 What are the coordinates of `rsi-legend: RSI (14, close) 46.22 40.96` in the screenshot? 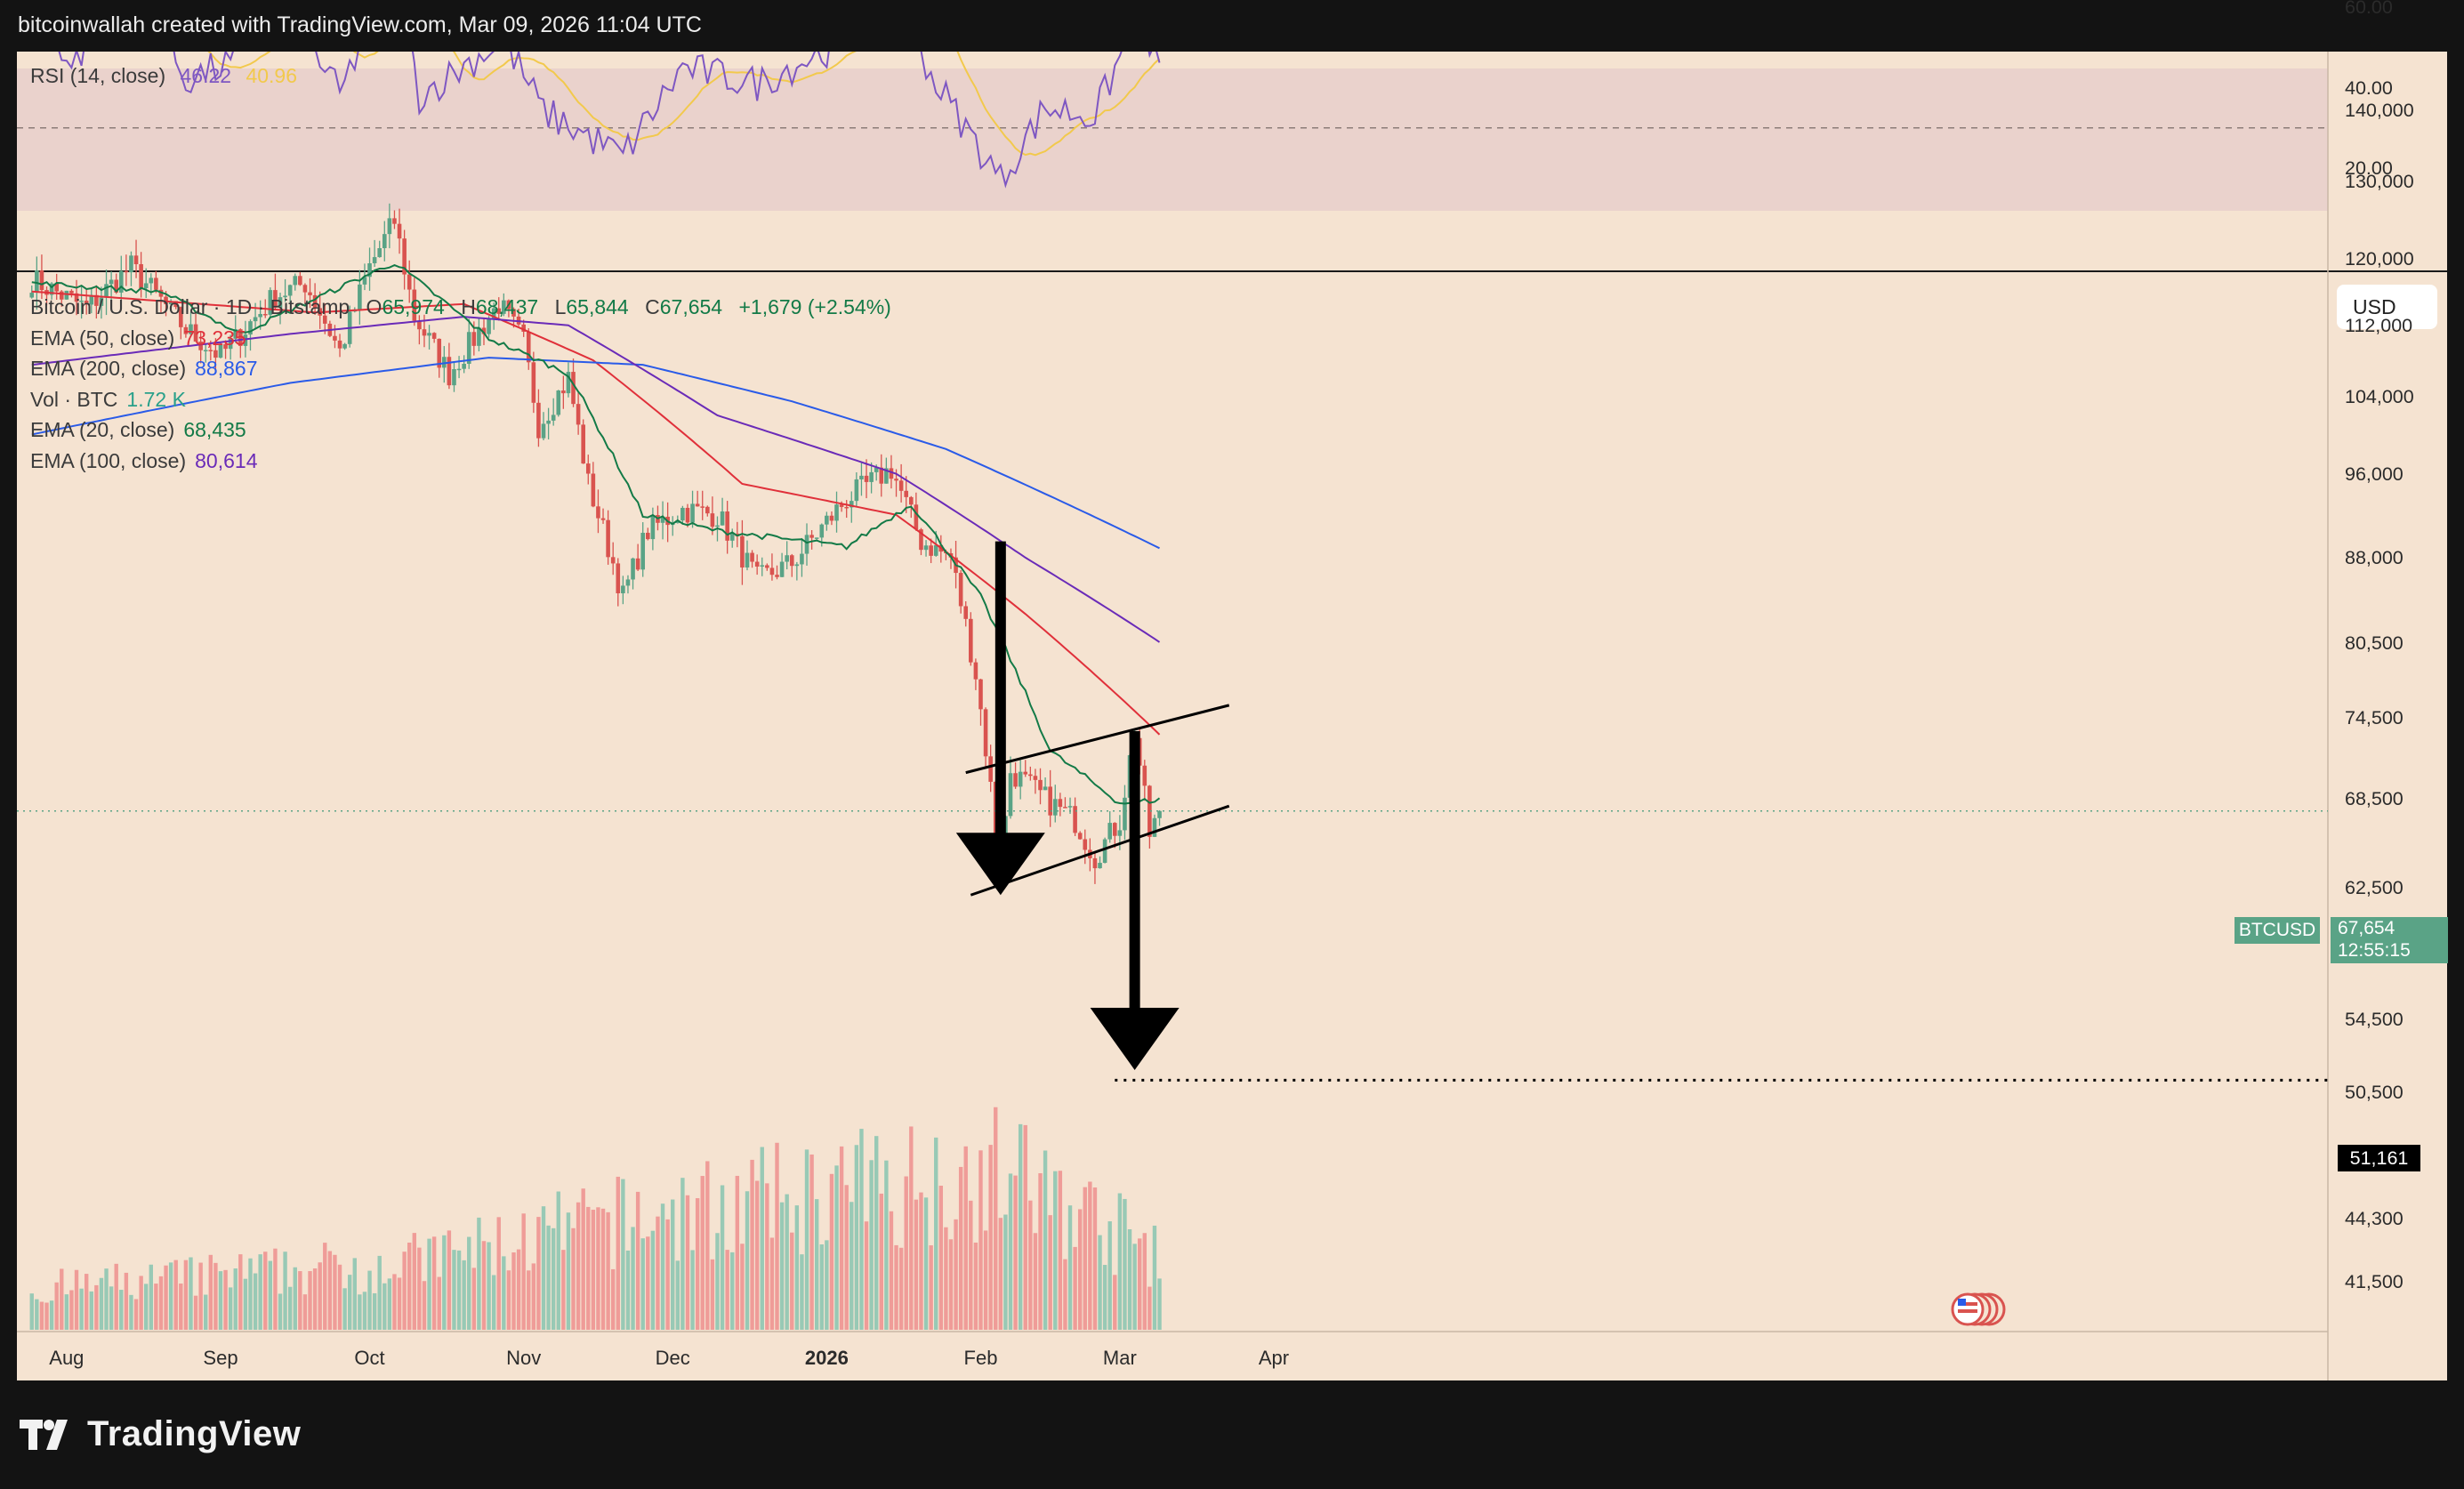 It's located at (164, 76).